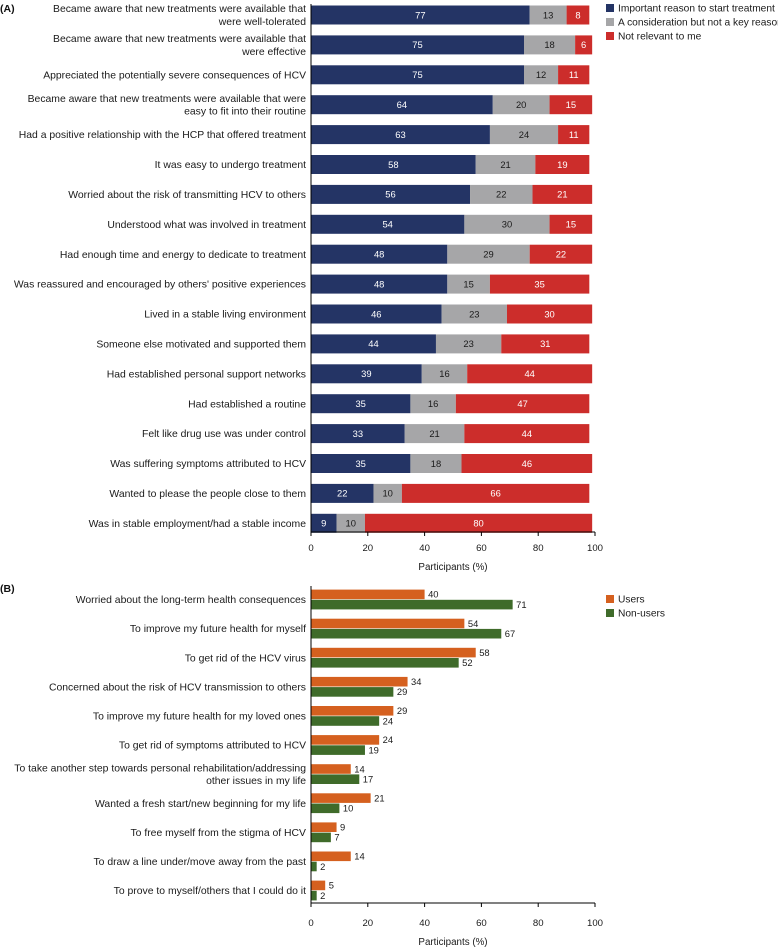 This screenshot has width=778, height=948. What do you see at coordinates (367, 548) in the screenshot?
I see `x-tick-label: 20` at bounding box center [367, 548].